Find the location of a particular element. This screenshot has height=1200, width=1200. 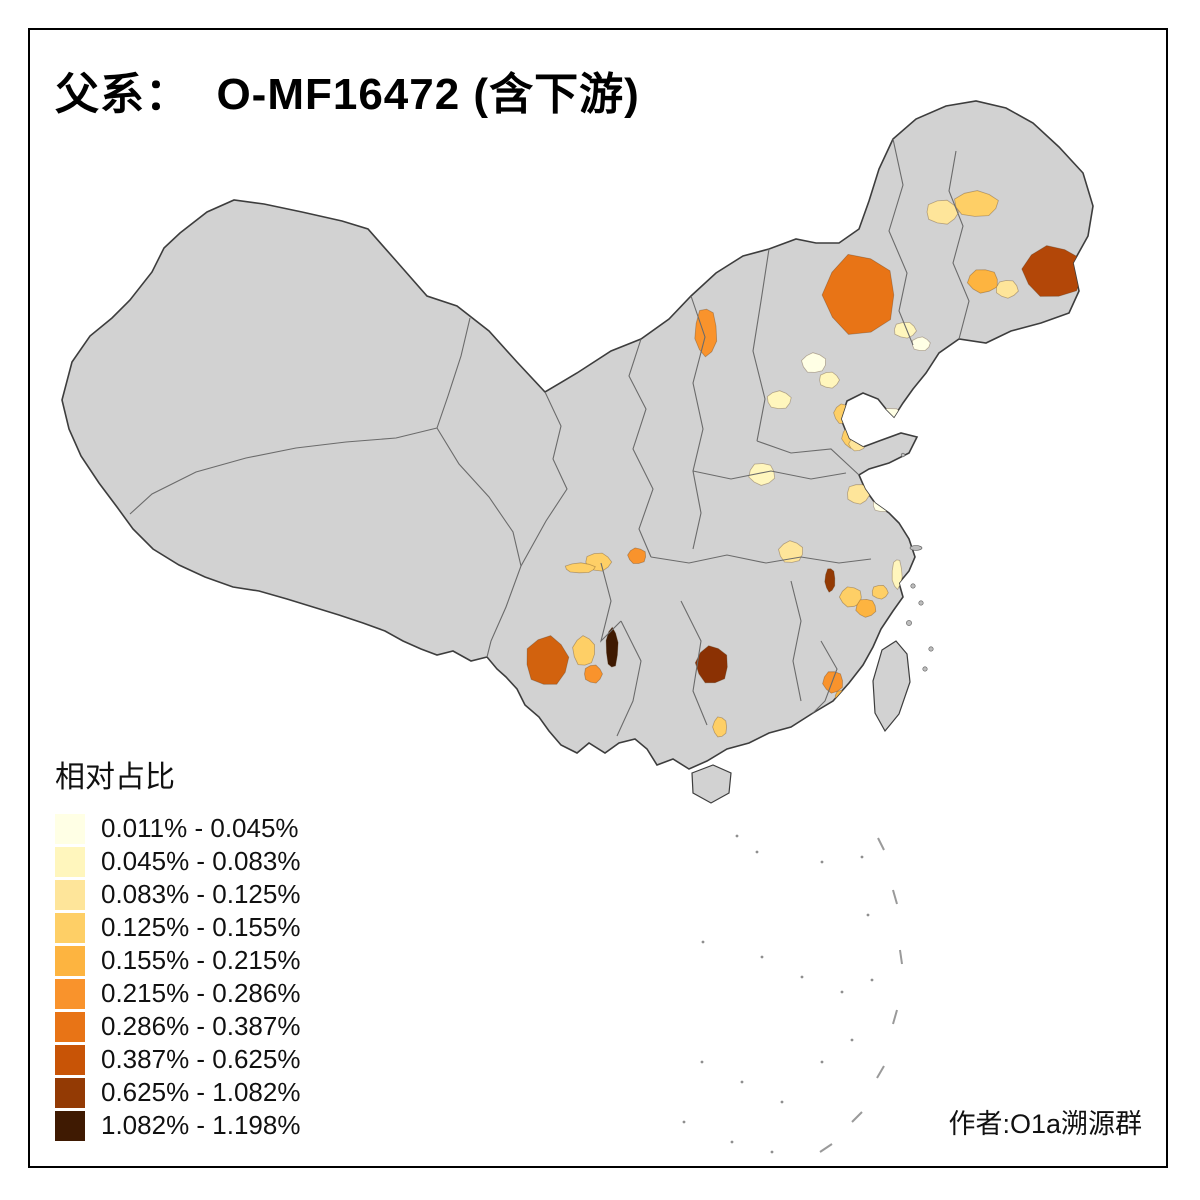

legend-label: 0.155% - 0.215% is located at coordinates (201, 960).